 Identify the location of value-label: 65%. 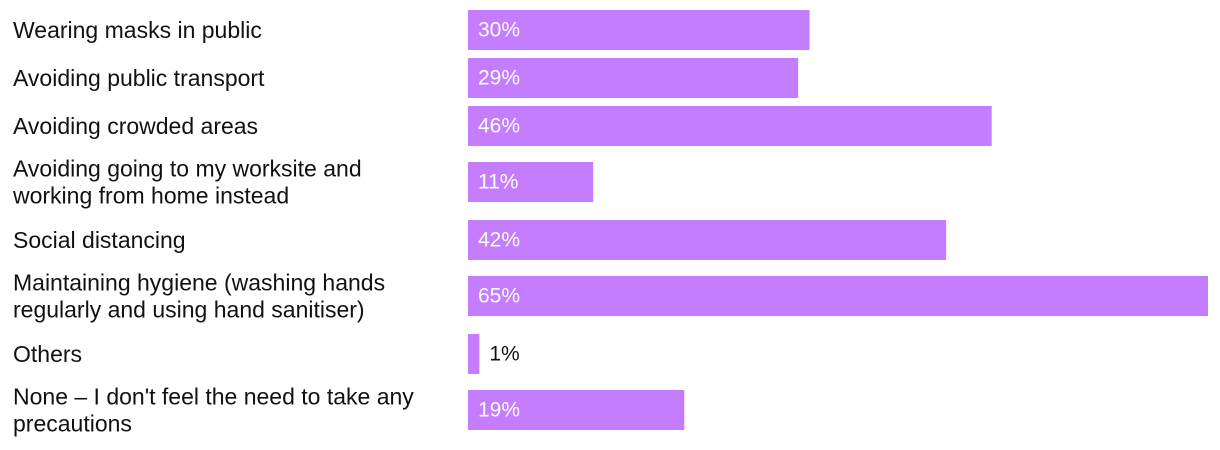
(499, 296).